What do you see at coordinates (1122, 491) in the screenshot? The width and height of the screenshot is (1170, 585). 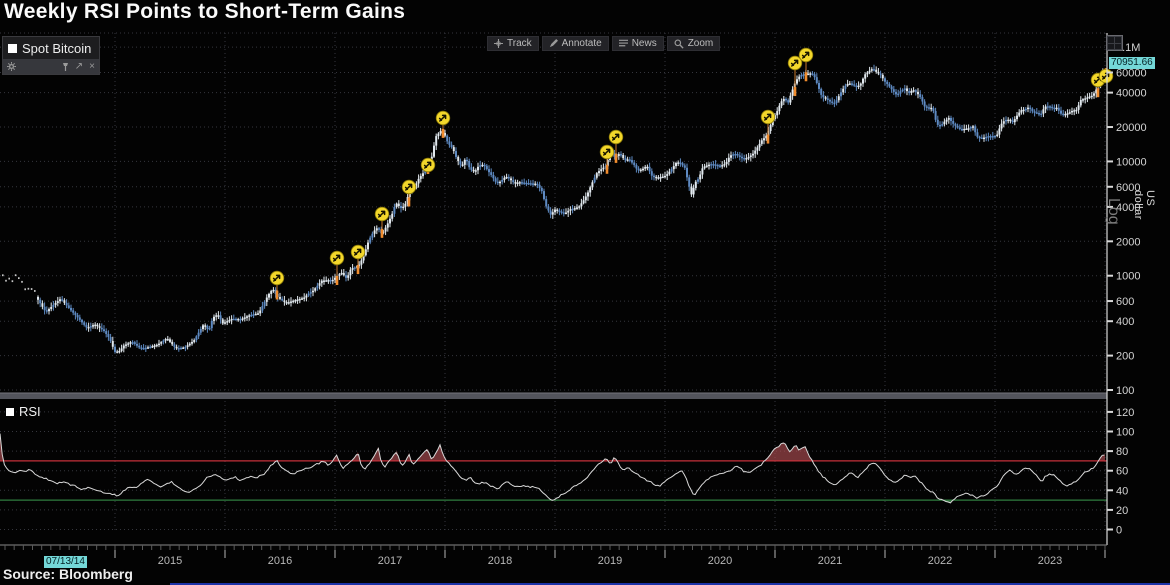 I see `axis-tick-label: 40` at bounding box center [1122, 491].